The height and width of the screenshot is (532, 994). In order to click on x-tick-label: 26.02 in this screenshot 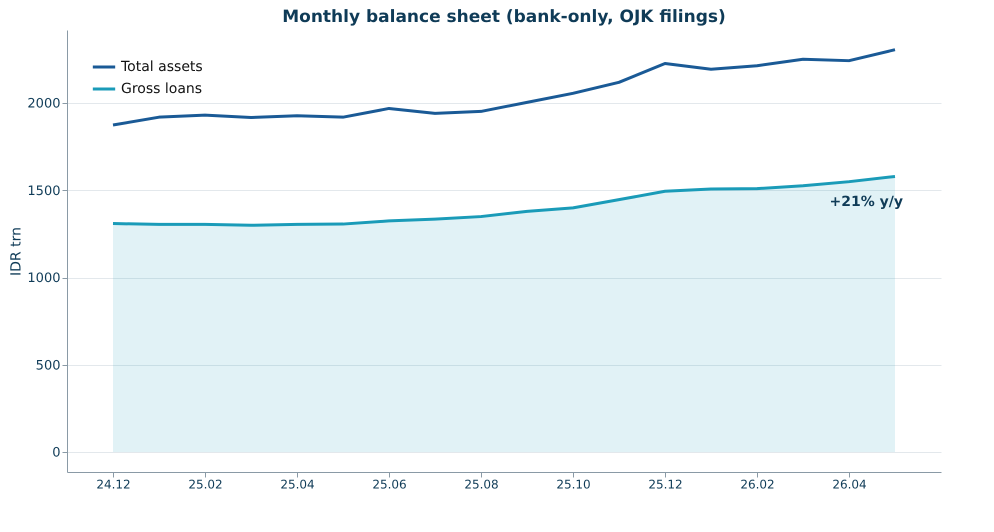, I will do `click(757, 485)`.